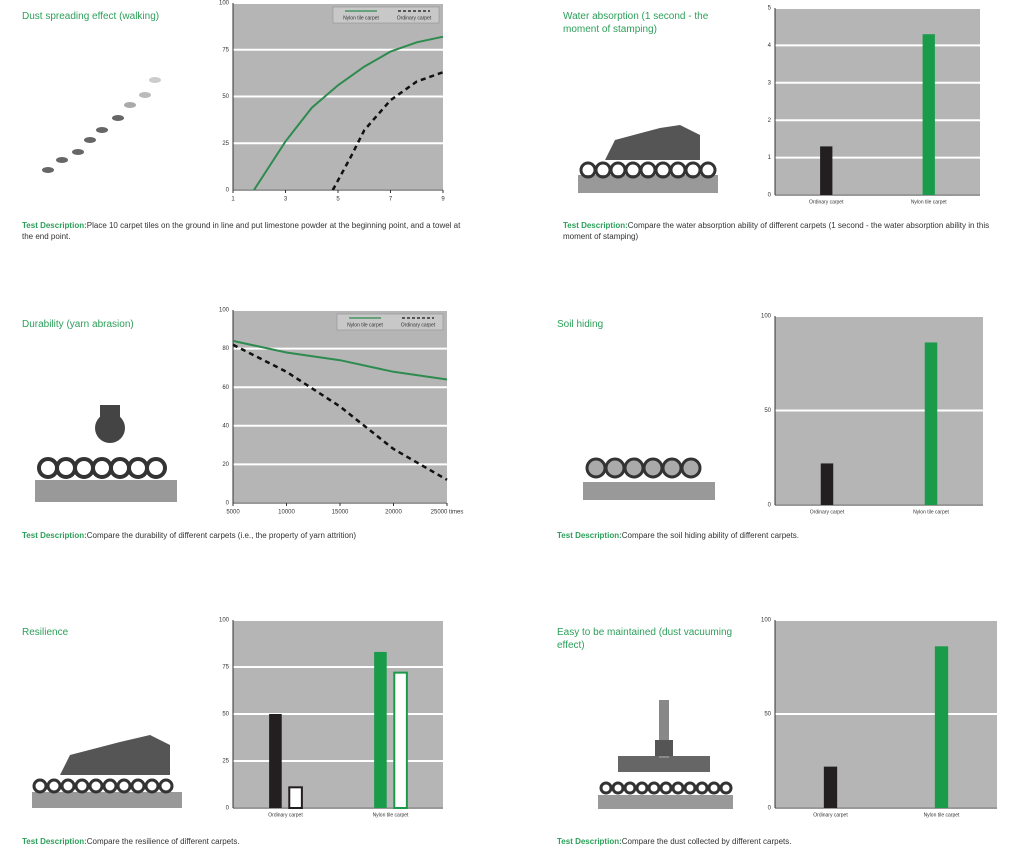 The image size is (1024, 859). Describe the element at coordinates (286, 200) in the screenshot. I see `x-tick-label: 3` at that location.